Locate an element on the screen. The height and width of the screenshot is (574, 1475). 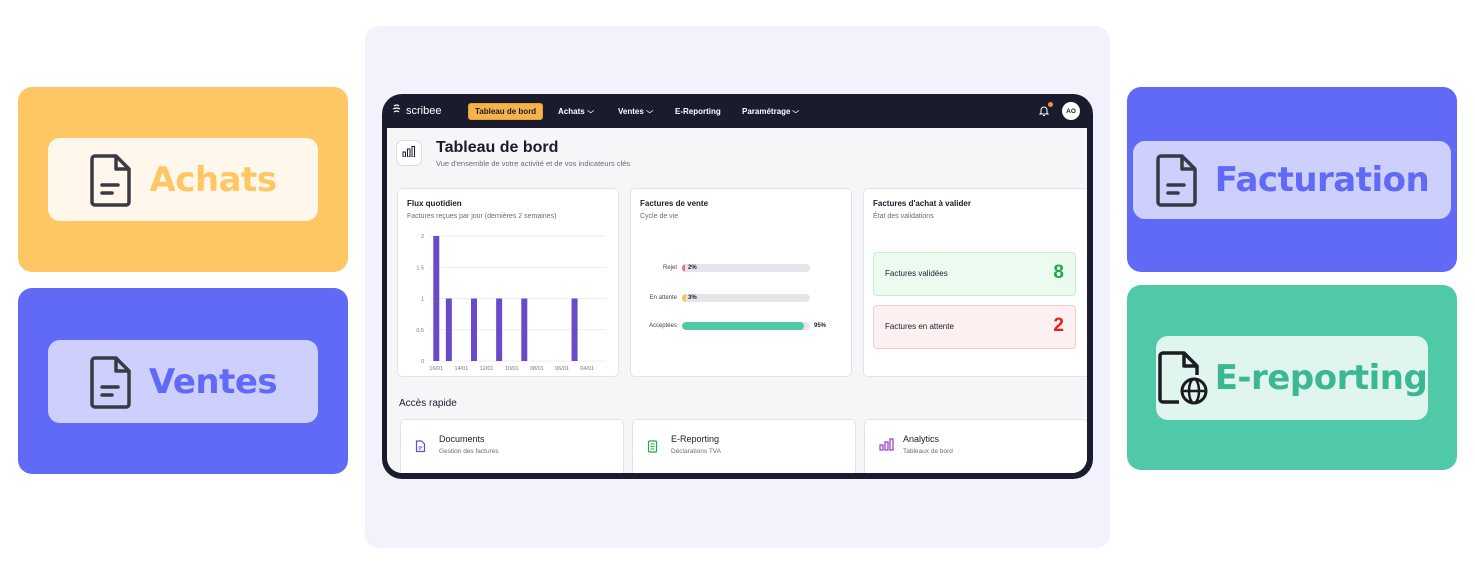
ventes-title: Factures de vente is located at coordinates (674, 203).